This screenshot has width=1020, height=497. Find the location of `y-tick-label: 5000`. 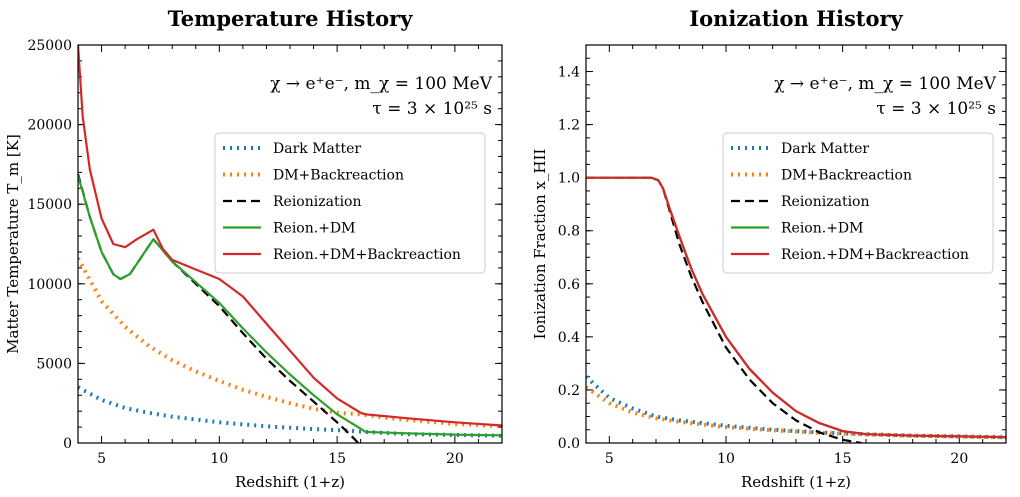

y-tick-label: 5000 is located at coordinates (54, 364).